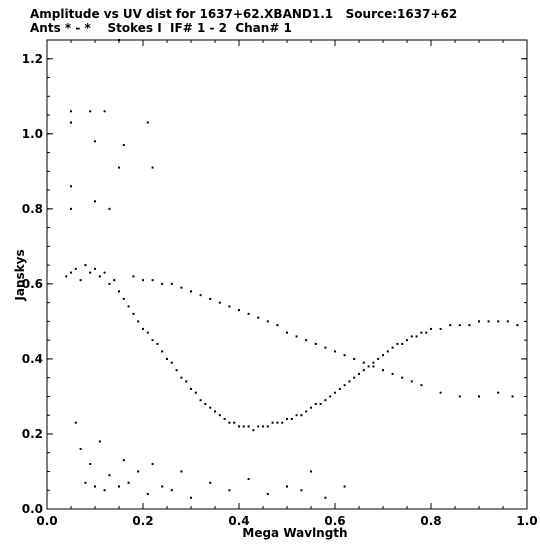 Image resolution: width=540 pixels, height=547 pixels. I want to click on chart-subtitle: Ants * - * Stokes I IF# 1 - 2 Chan# 1, so click(161, 28).